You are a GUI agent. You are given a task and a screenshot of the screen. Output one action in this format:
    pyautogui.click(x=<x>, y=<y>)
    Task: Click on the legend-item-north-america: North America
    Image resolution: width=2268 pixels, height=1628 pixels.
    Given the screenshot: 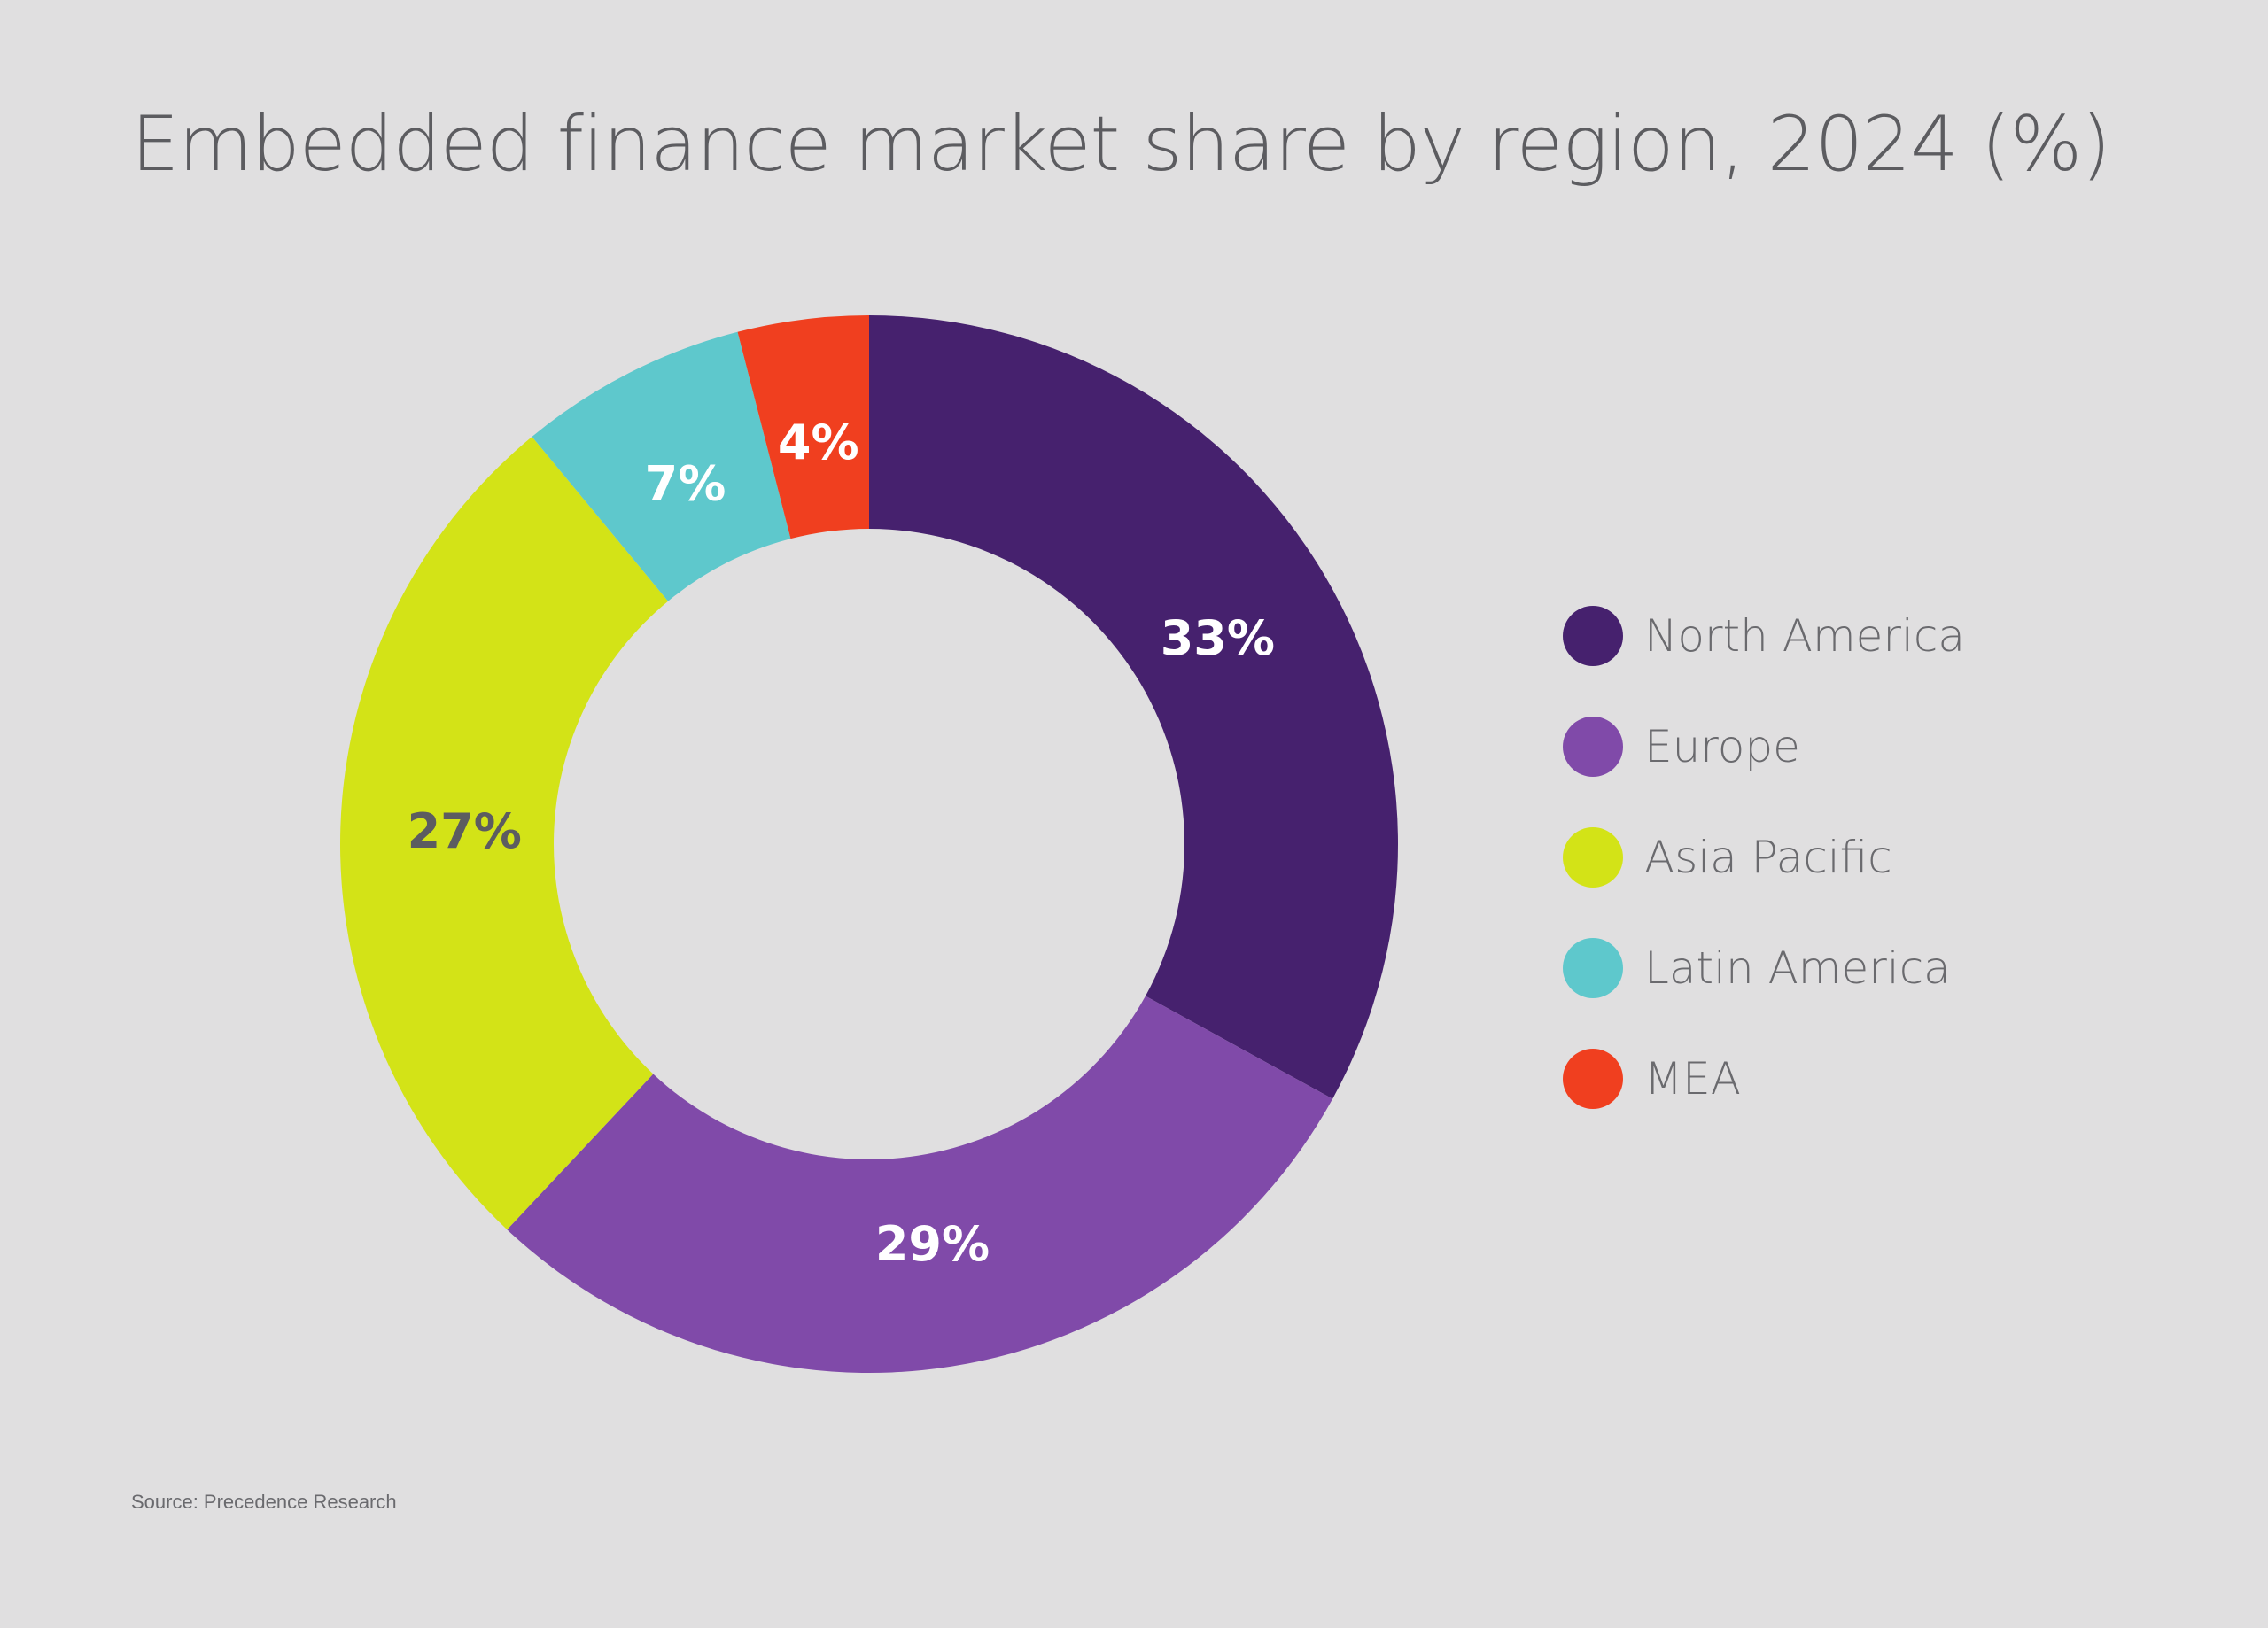 What is the action you would take?
    pyautogui.click(x=1764, y=636)
    